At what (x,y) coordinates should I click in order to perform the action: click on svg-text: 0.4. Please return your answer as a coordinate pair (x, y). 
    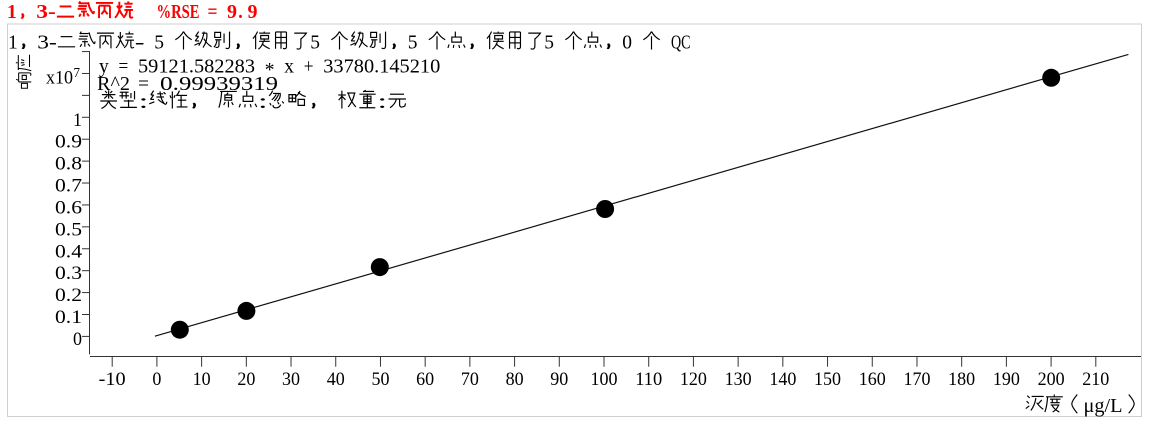
    Looking at the image, I should click on (69, 251).